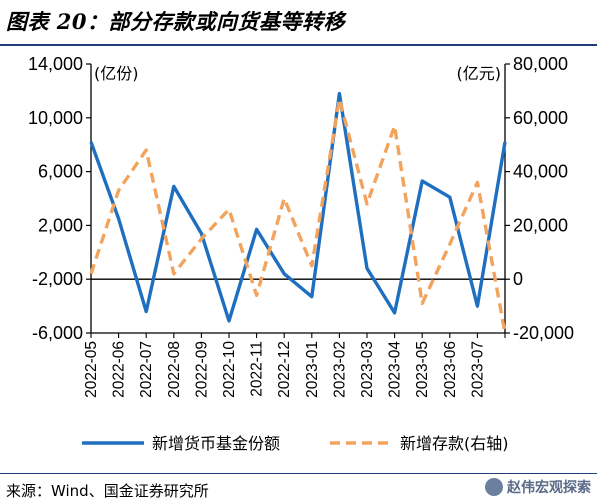 The height and width of the screenshot is (503, 597). I want to click on right-axis-unit: (亿元), so click(479, 73).